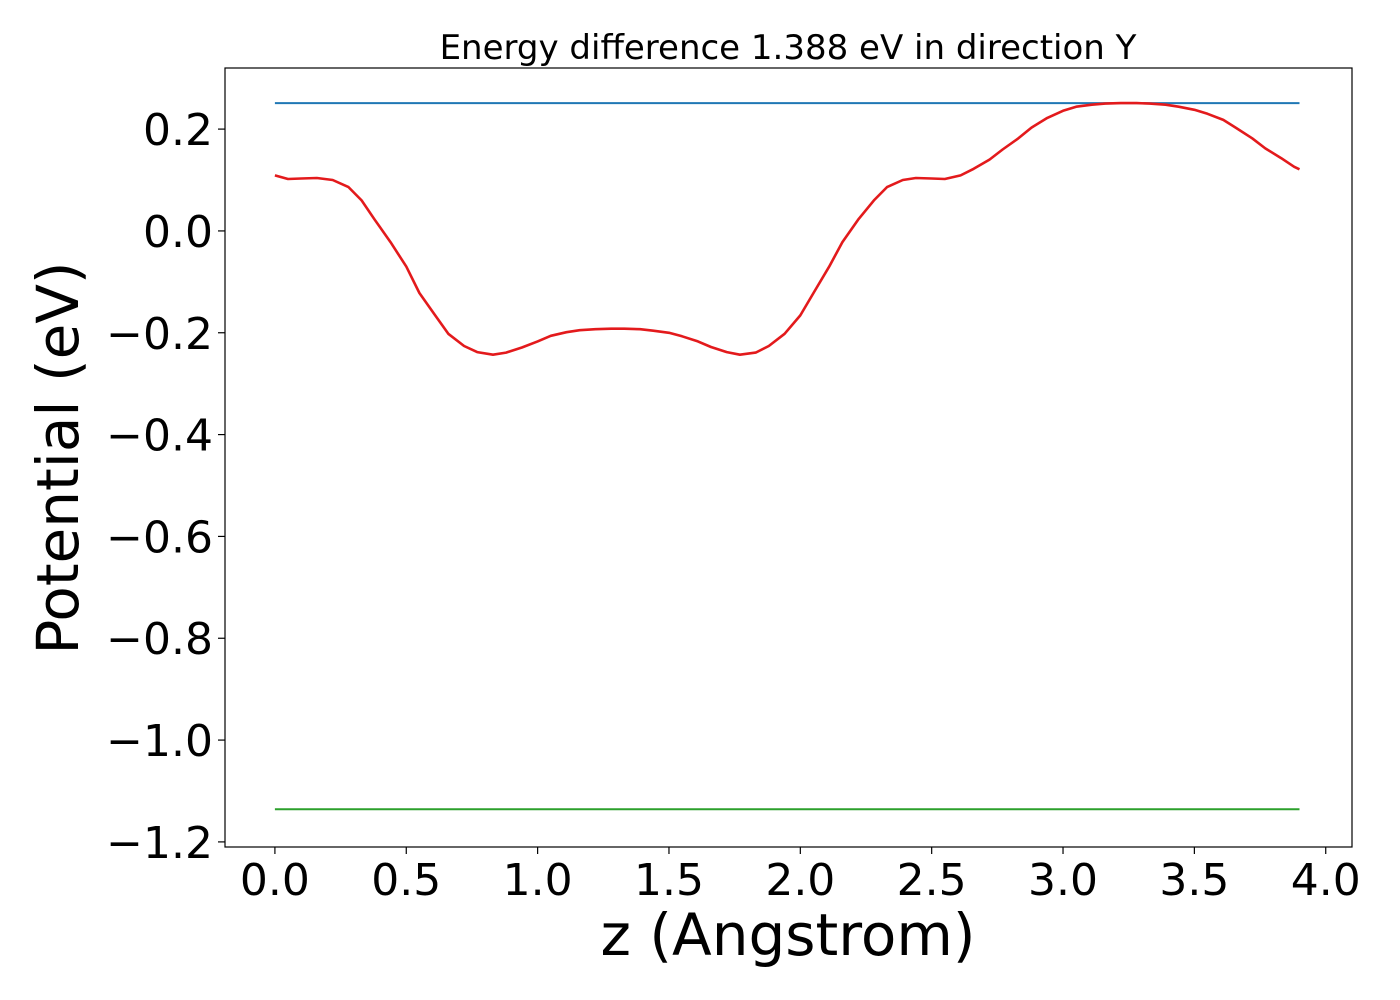  Describe the element at coordinates (159, 334) in the screenshot. I see `y-tick-label: −0.2` at that location.